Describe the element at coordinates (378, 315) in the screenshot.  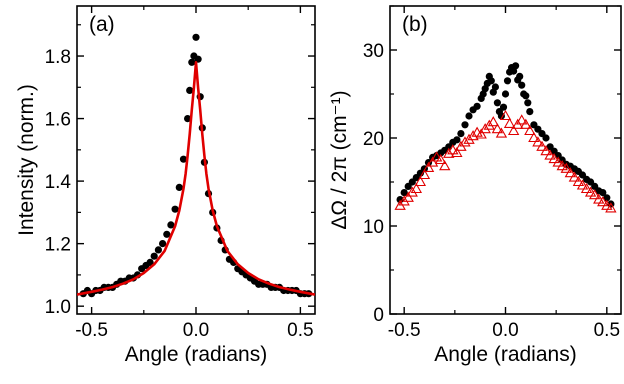
I see `chart1-y-tick-label: 0` at that location.